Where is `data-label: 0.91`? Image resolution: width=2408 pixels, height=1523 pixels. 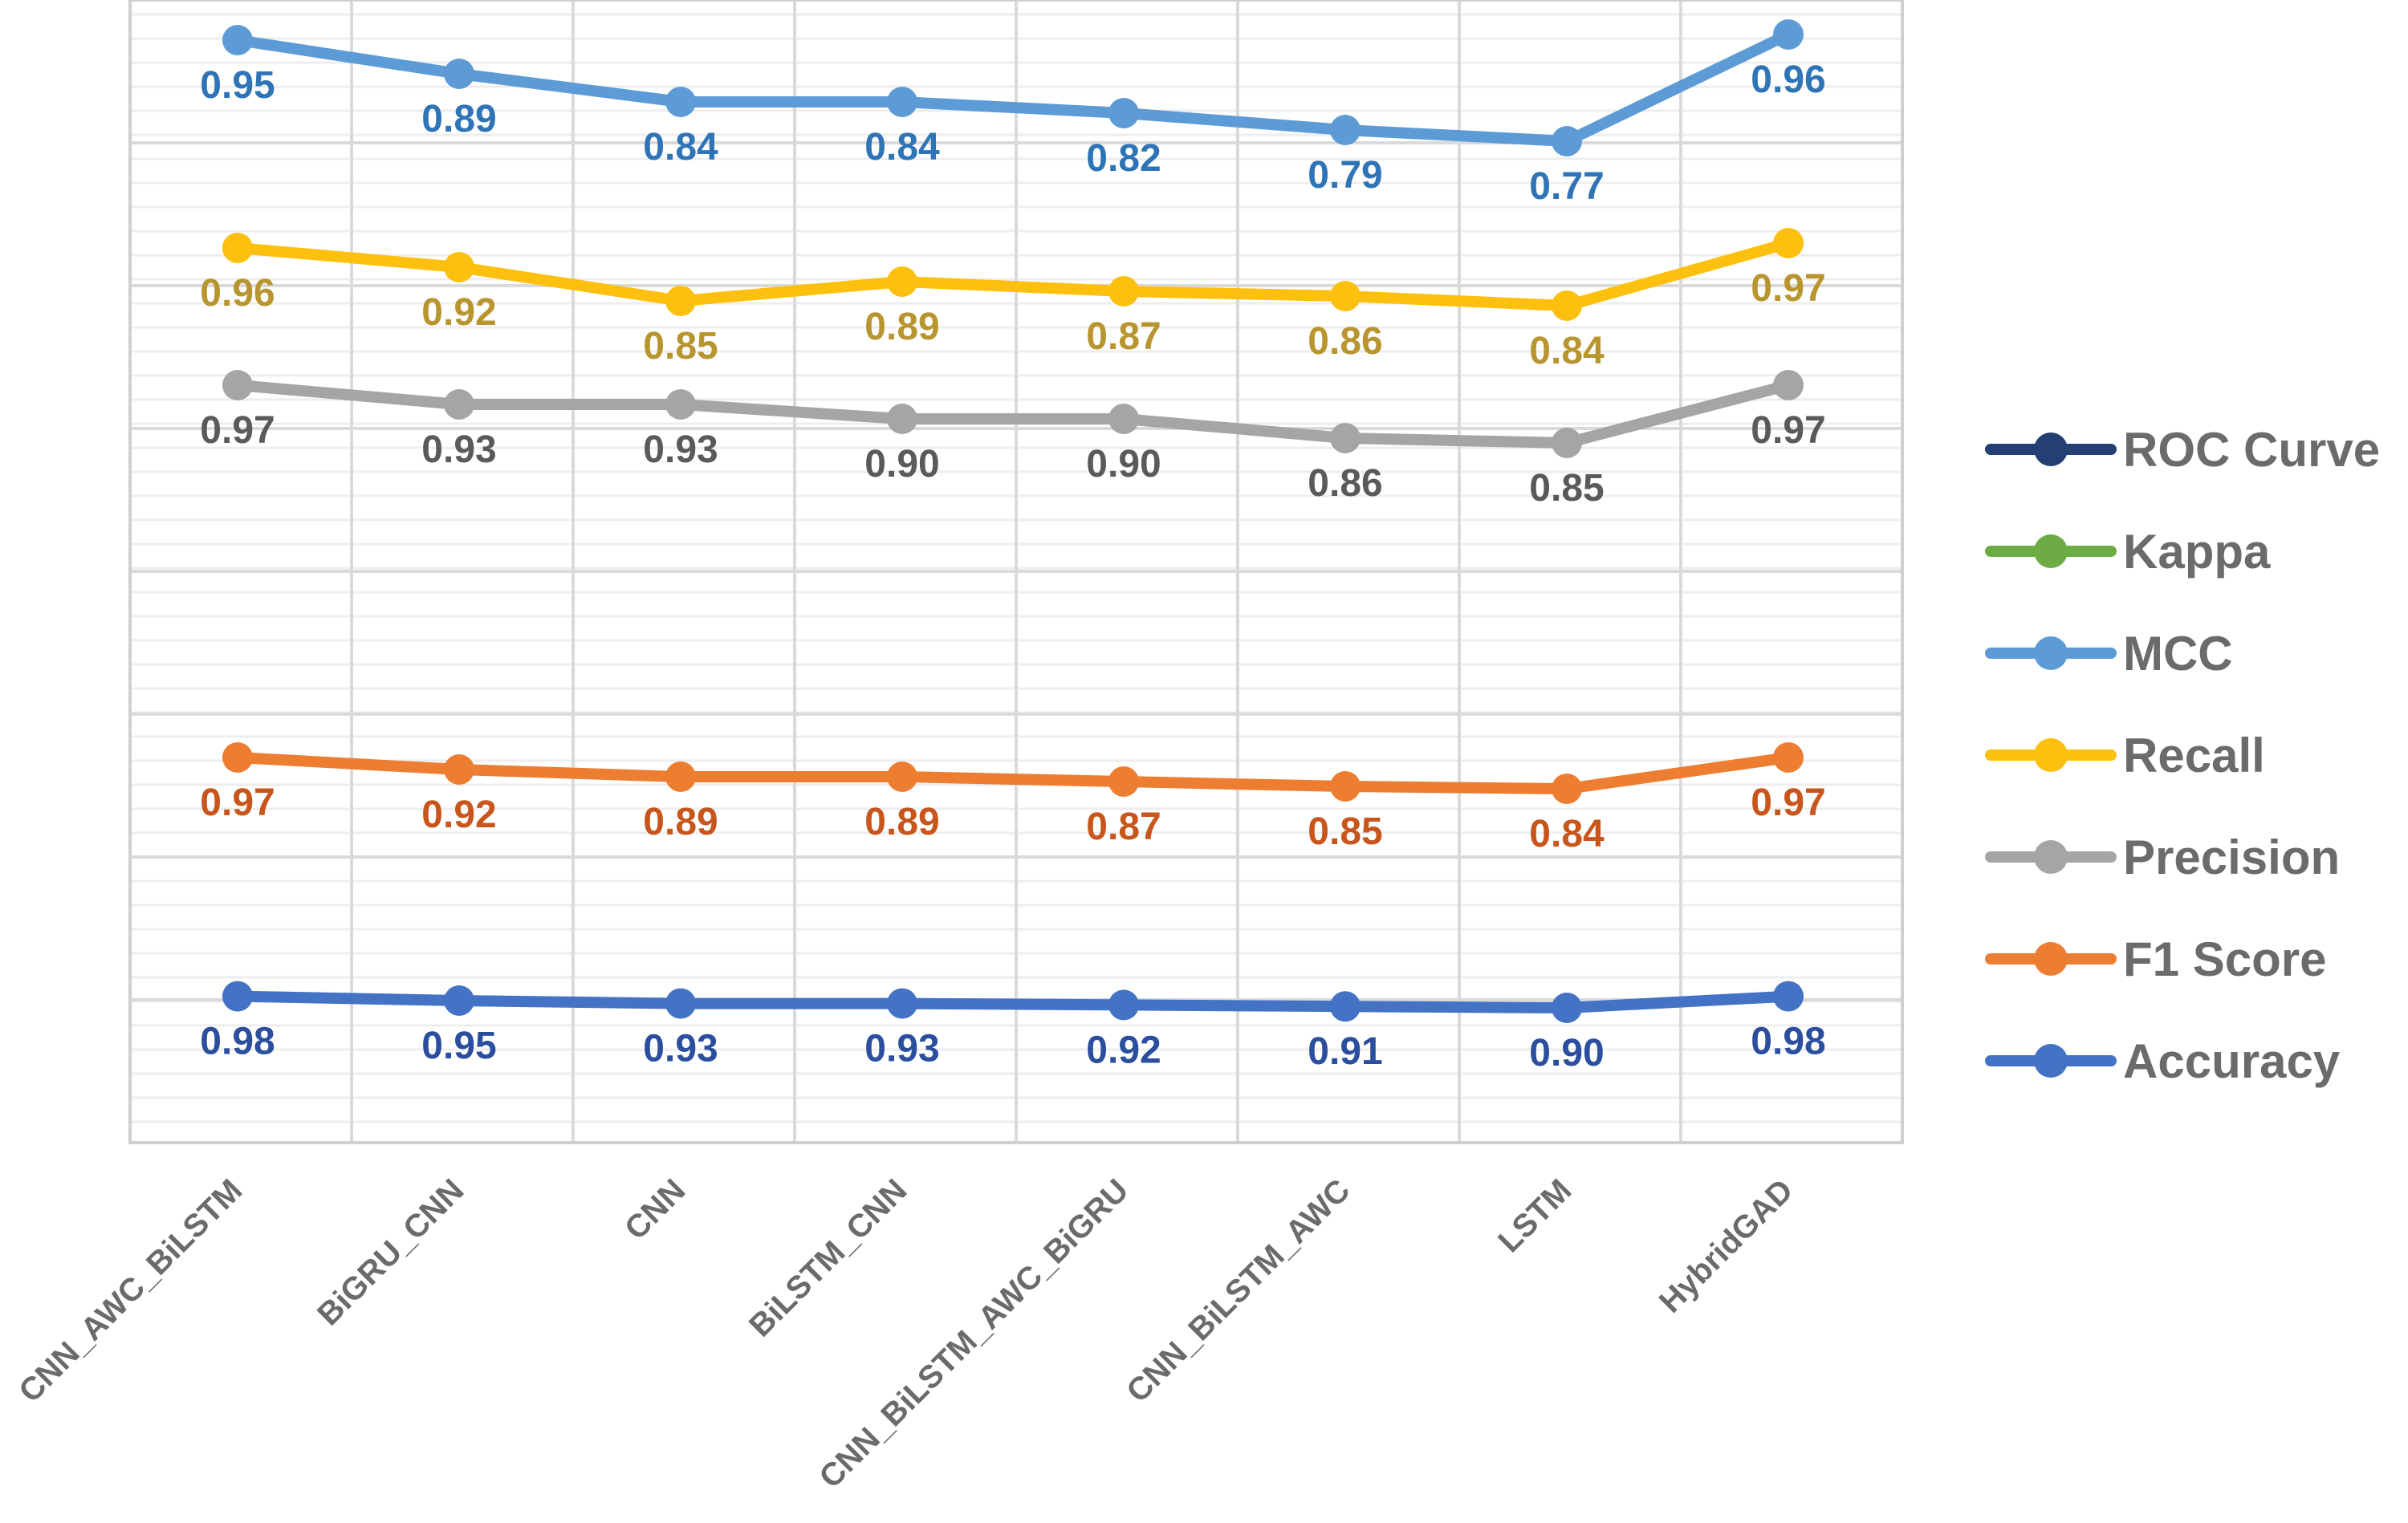
data-label: 0.91 is located at coordinates (1345, 1051).